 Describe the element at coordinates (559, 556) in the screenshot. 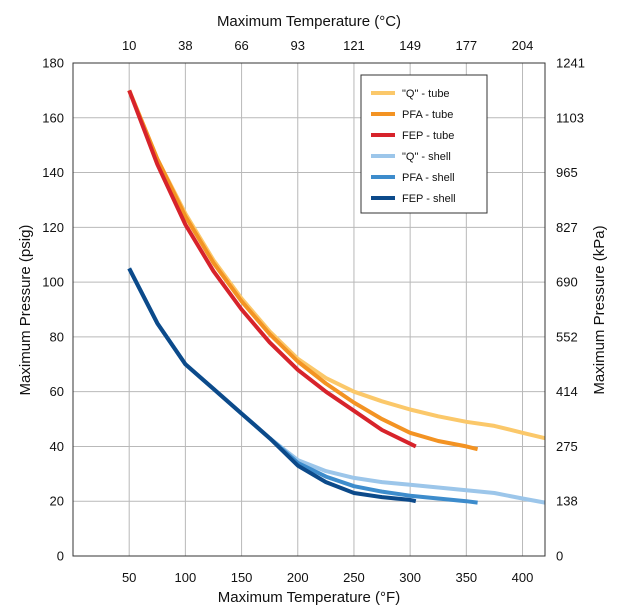

I see `y2-tick-label: 0` at that location.